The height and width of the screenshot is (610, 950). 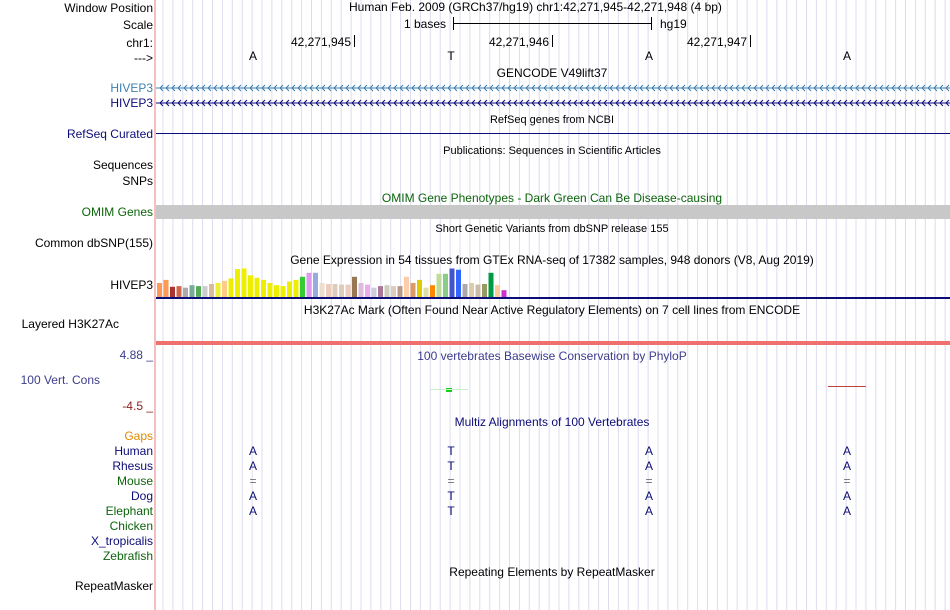 I want to click on phylop-score-green, so click(x=449, y=390).